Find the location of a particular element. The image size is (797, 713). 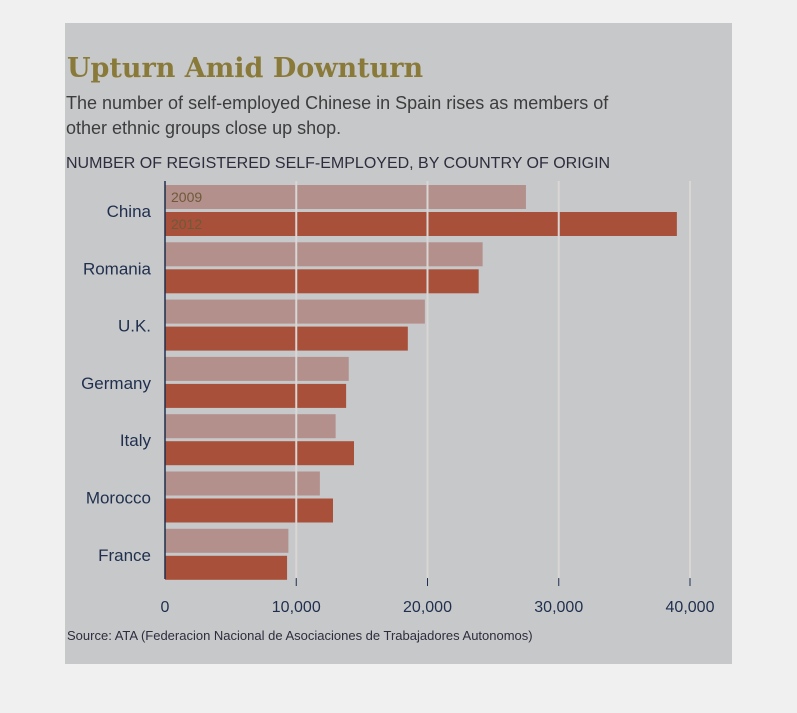

x-tick-label: 0 is located at coordinates (165, 607).